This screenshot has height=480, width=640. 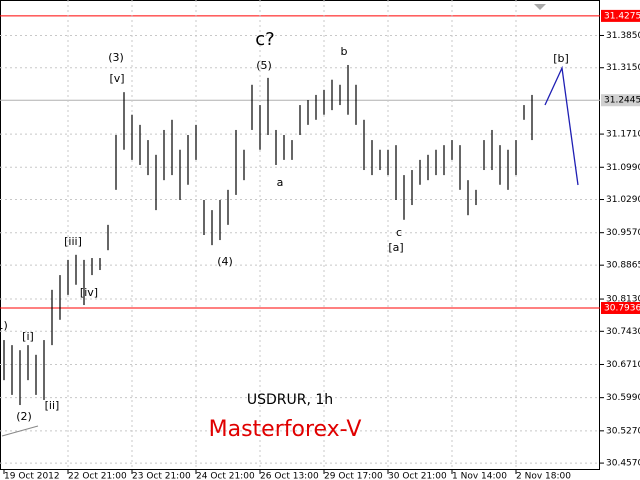 What do you see at coordinates (417, 476) in the screenshot?
I see `x-tick-label: 30 Oct 21:00` at bounding box center [417, 476].